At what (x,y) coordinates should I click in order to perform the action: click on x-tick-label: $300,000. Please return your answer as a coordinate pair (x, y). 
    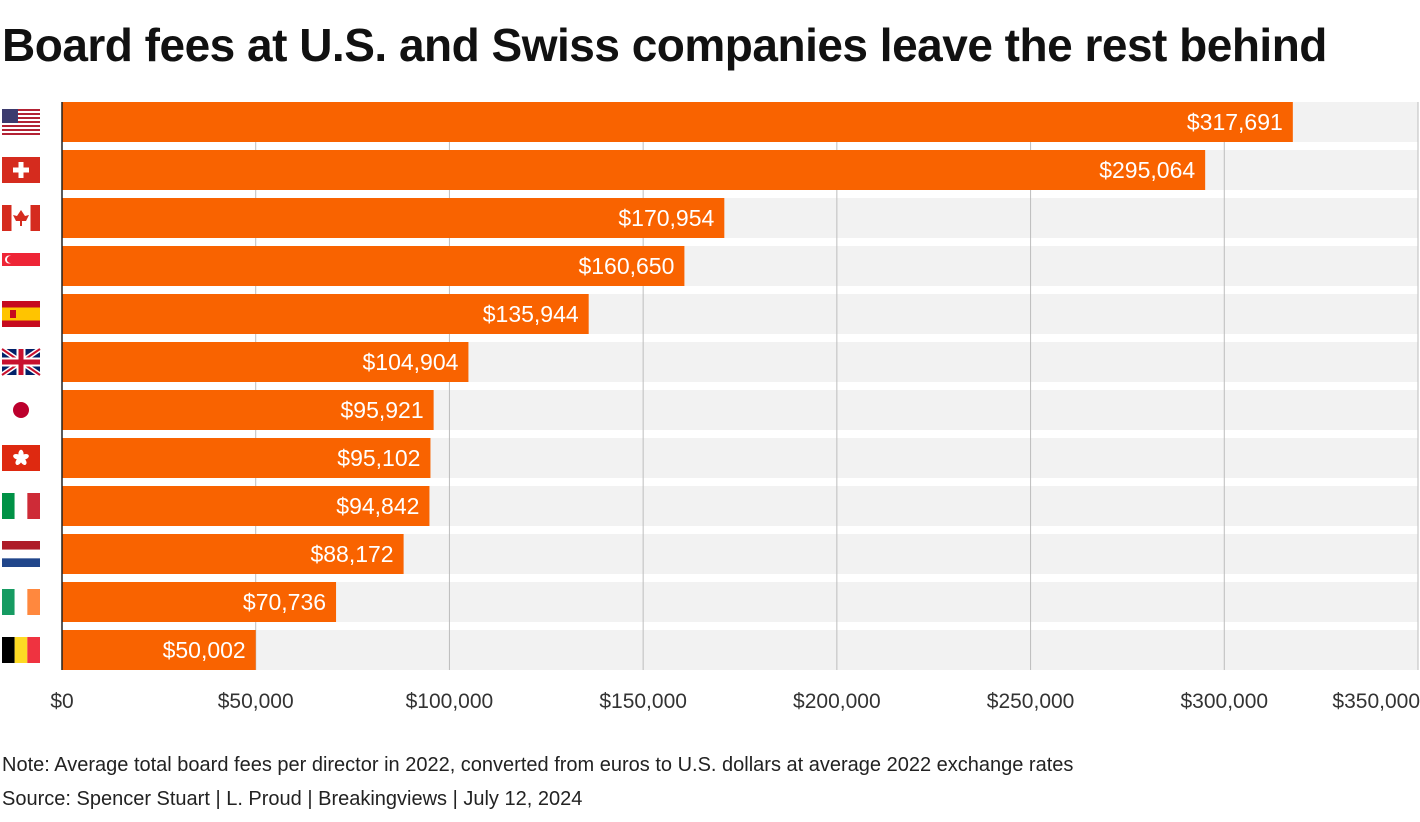
    Looking at the image, I should click on (1224, 701).